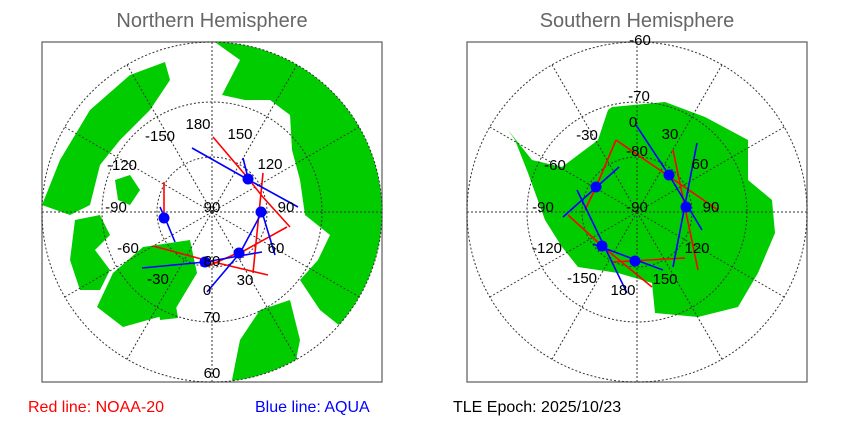  Describe the element at coordinates (664, 279) in the screenshot. I see `south-lon-label: 150` at that location.